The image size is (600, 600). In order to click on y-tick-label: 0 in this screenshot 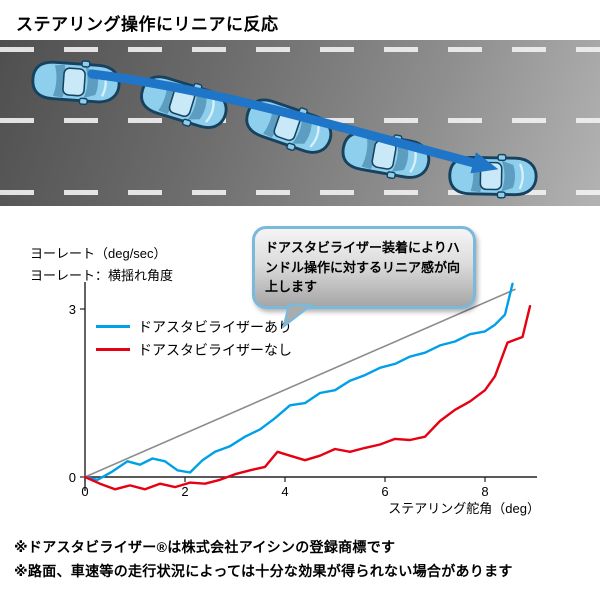, I will do `click(72, 477)`.